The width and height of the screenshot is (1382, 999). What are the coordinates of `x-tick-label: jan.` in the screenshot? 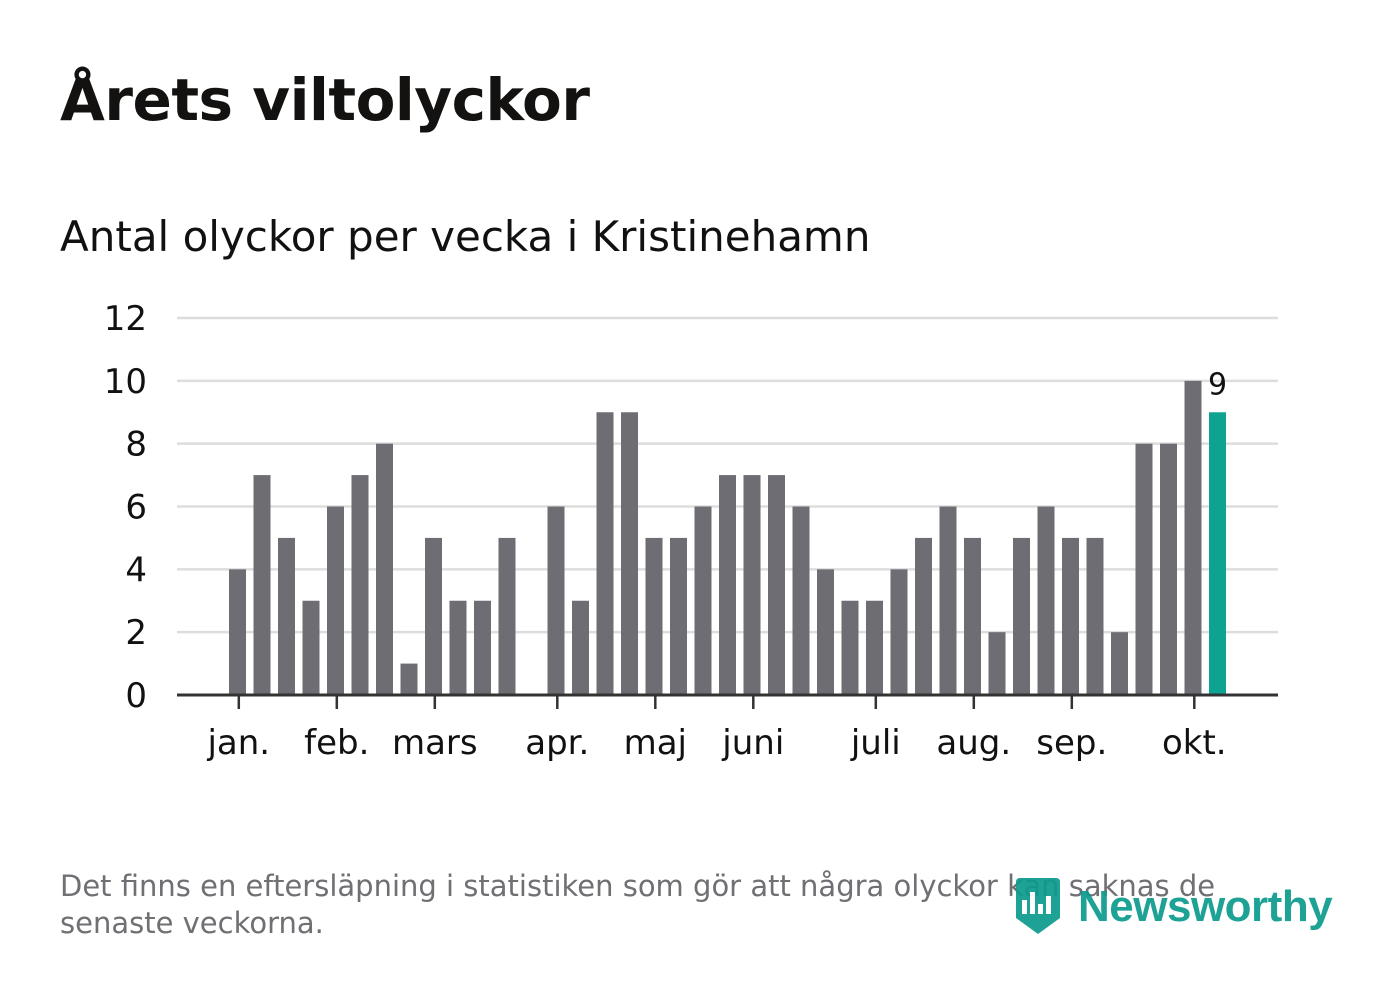 It's located at (238, 743).